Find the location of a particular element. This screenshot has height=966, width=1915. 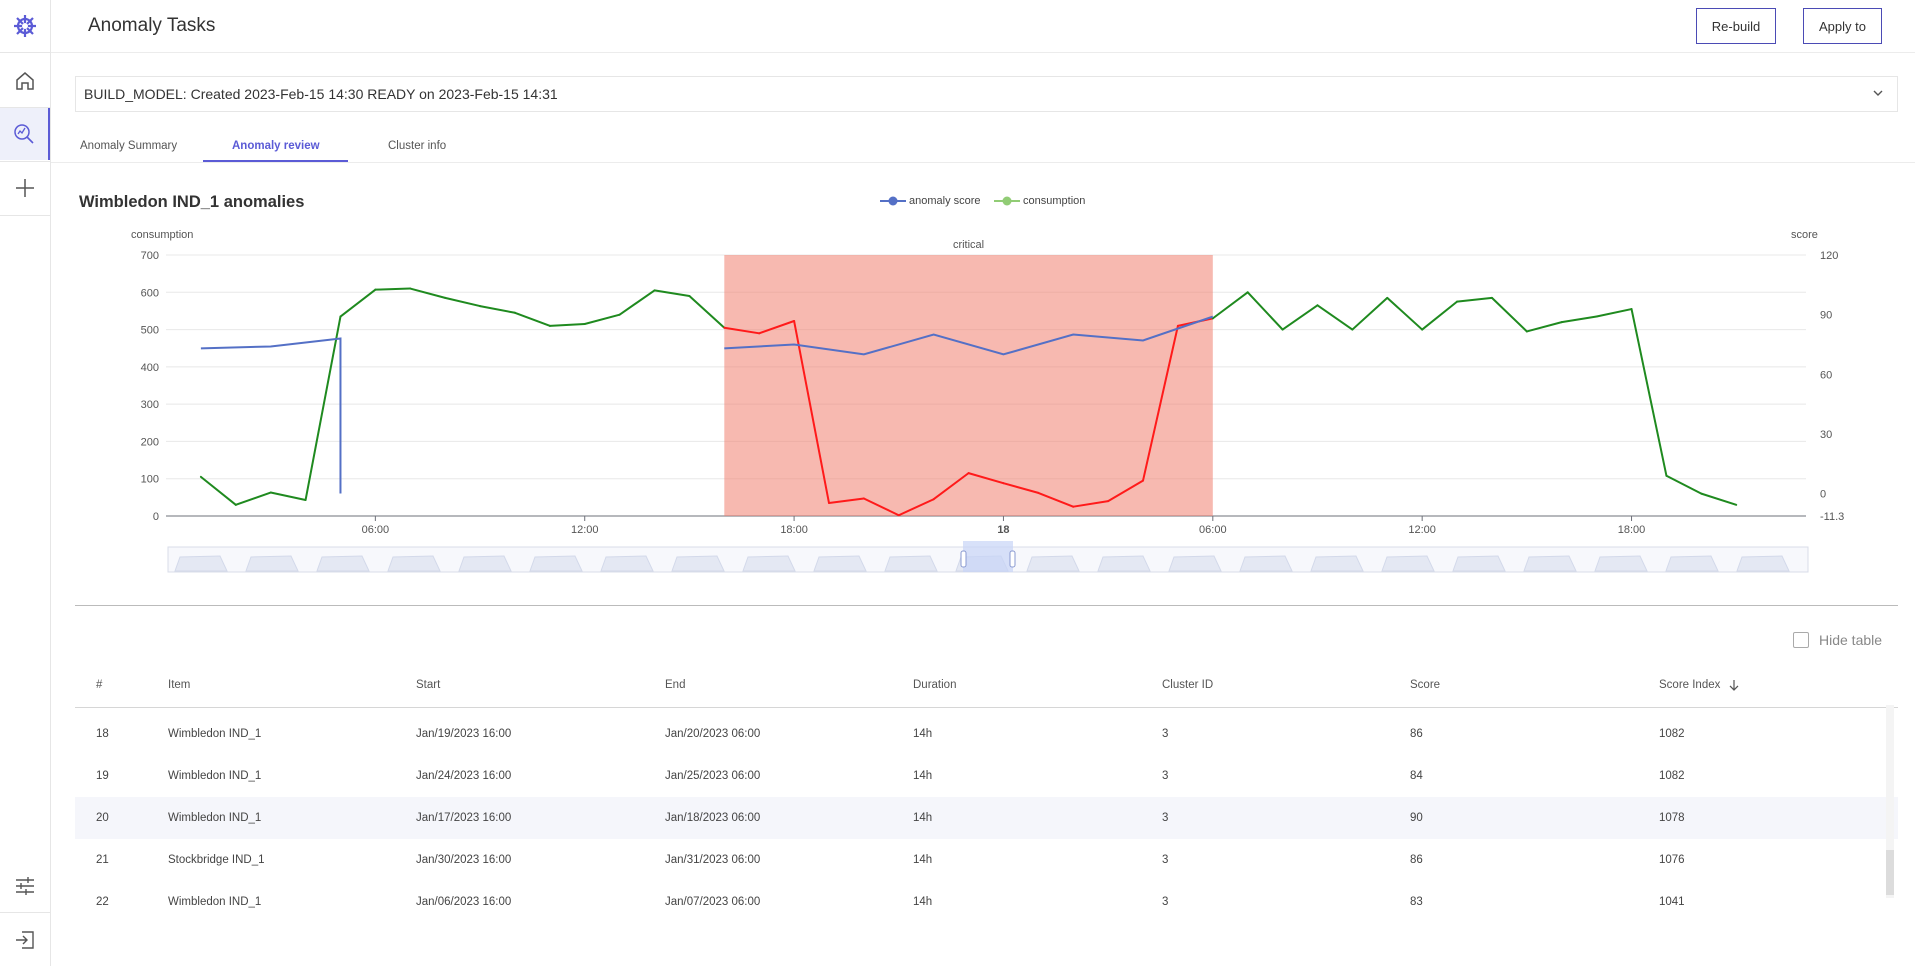

col-score: Score is located at coordinates (1425, 684).